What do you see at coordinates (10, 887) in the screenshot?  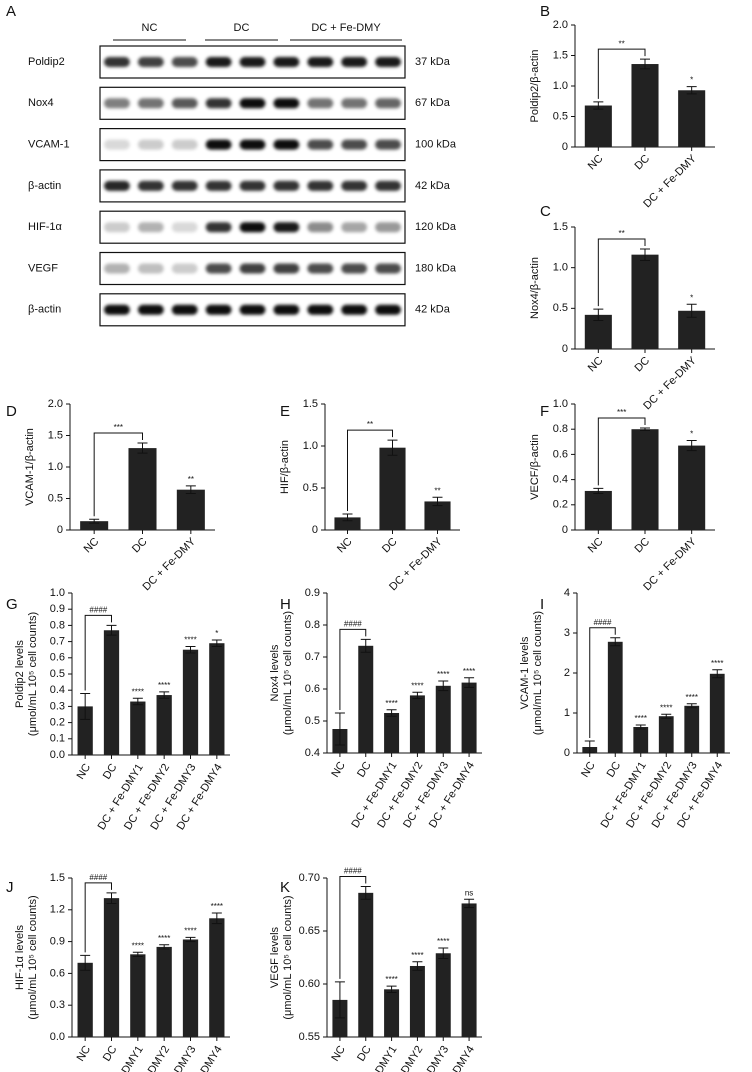 I see `panel-letter: J` at bounding box center [10, 887].